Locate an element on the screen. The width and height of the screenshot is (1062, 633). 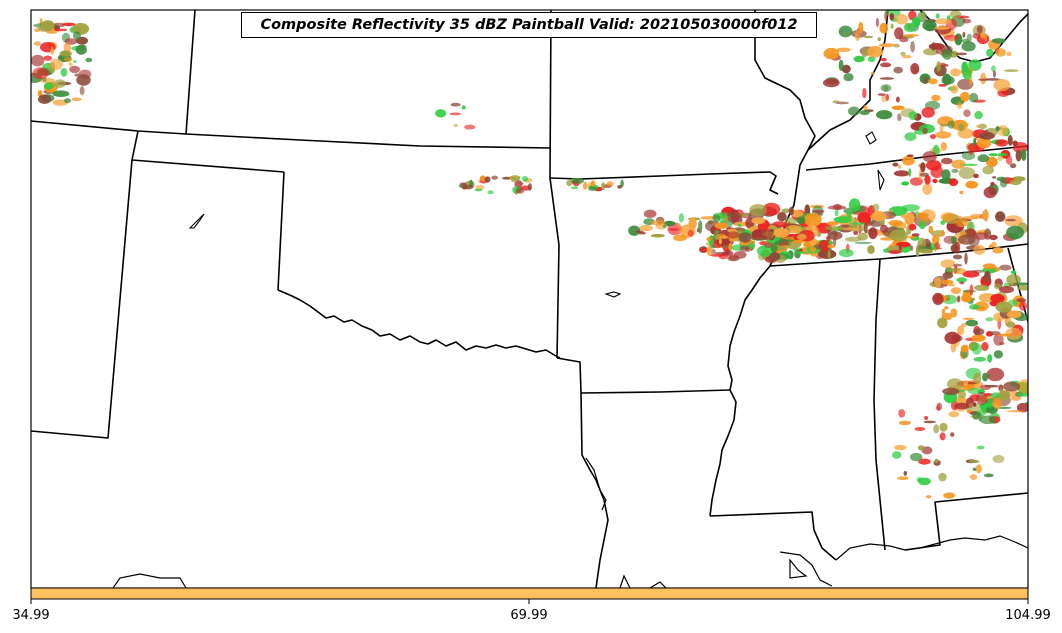
colorbar is located at coordinates (529, 593).